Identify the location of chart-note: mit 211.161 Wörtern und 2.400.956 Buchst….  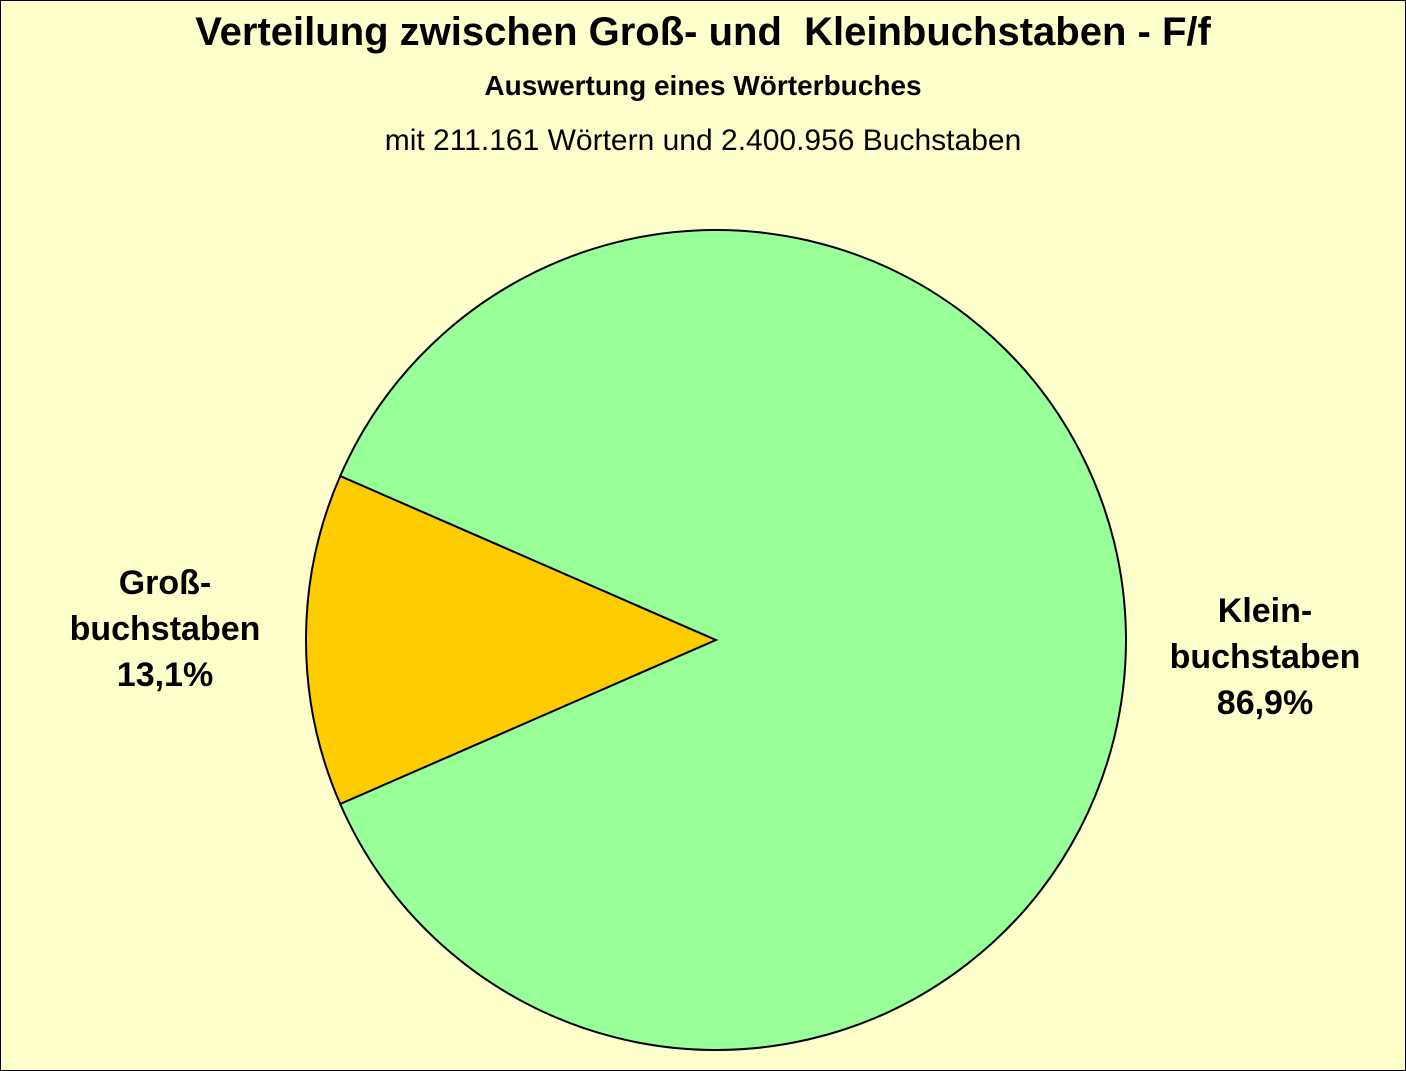
(703, 140).